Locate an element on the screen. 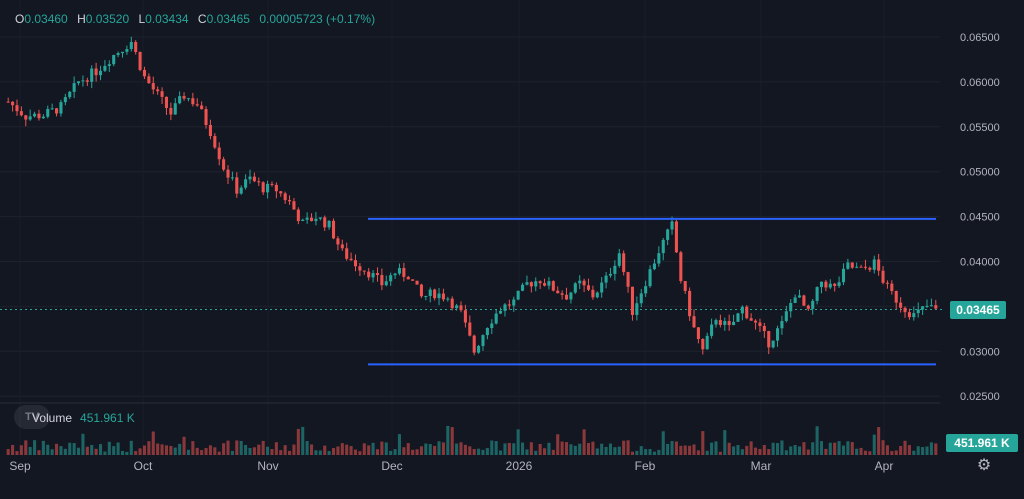  gear-icon: ⚙ is located at coordinates (984, 465).